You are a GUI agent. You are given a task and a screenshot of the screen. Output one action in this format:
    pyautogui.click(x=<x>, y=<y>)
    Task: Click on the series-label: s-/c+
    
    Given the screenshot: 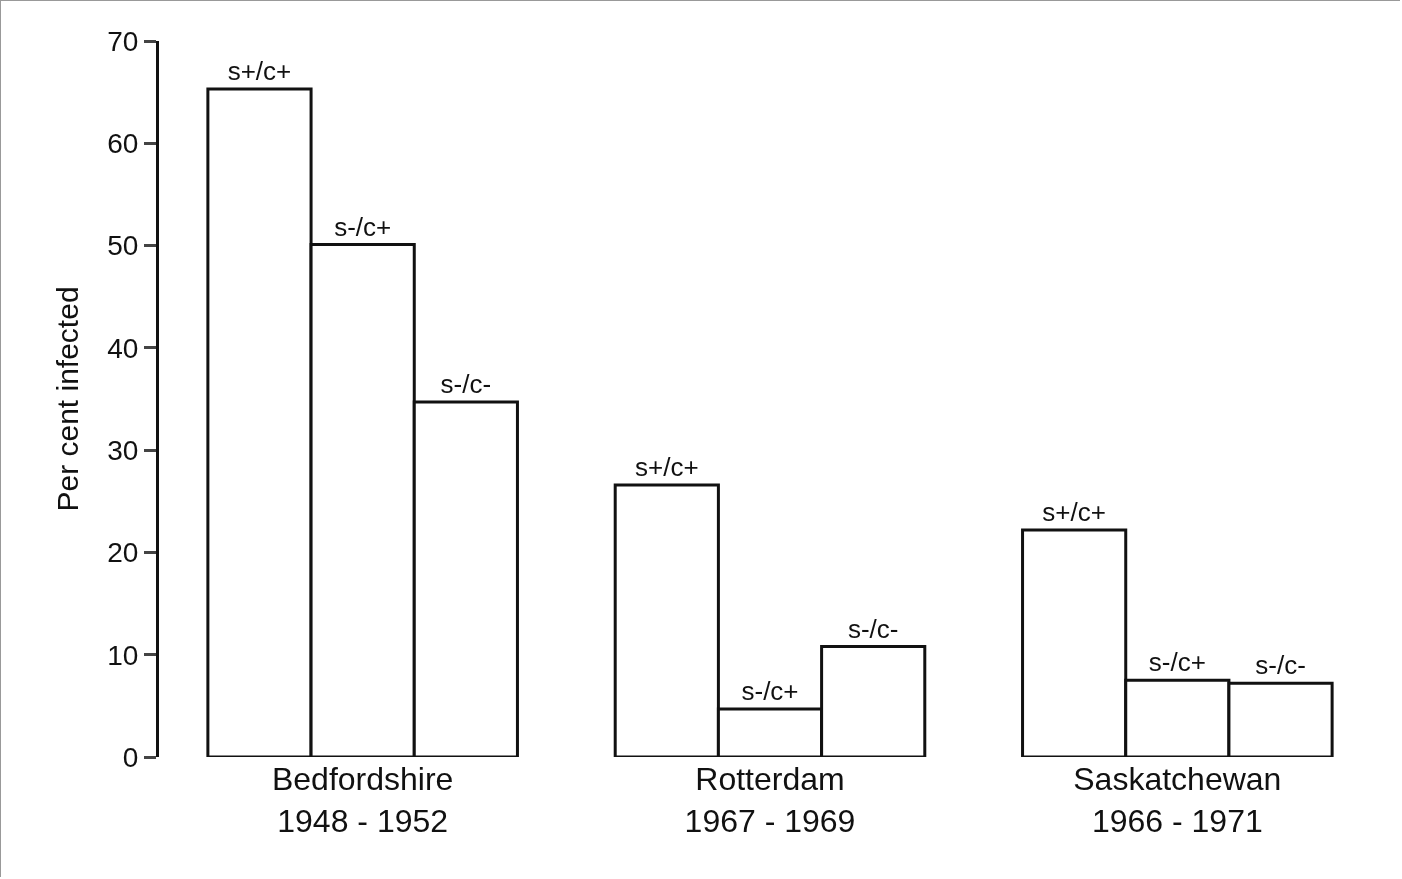 What is the action you would take?
    pyautogui.click(x=363, y=226)
    